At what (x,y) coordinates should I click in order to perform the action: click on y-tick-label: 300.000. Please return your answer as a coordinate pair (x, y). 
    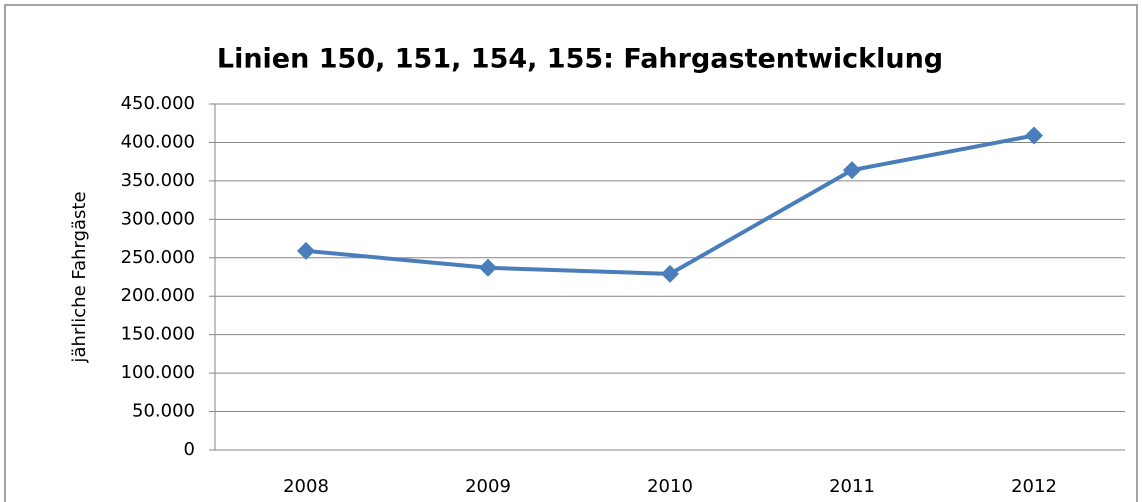
    Looking at the image, I should click on (158, 218).